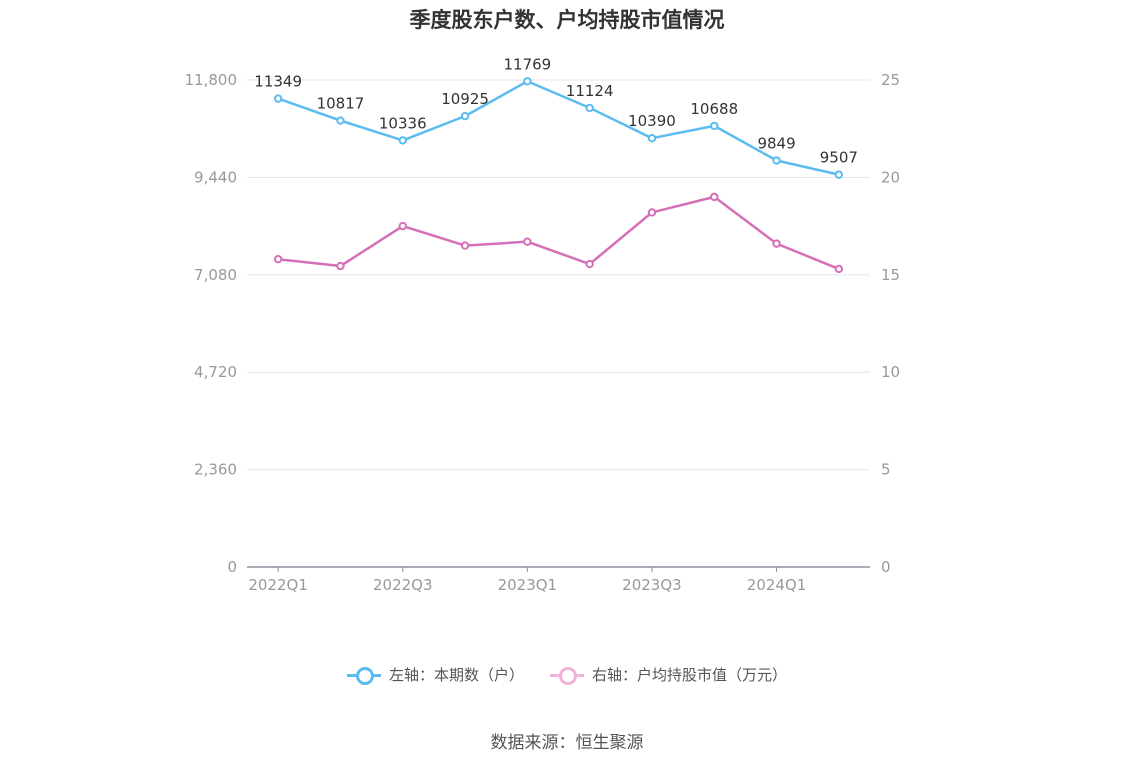 This screenshot has height=766, width=1134. Describe the element at coordinates (714, 109) in the screenshot. I see `data-label: 10688` at that location.